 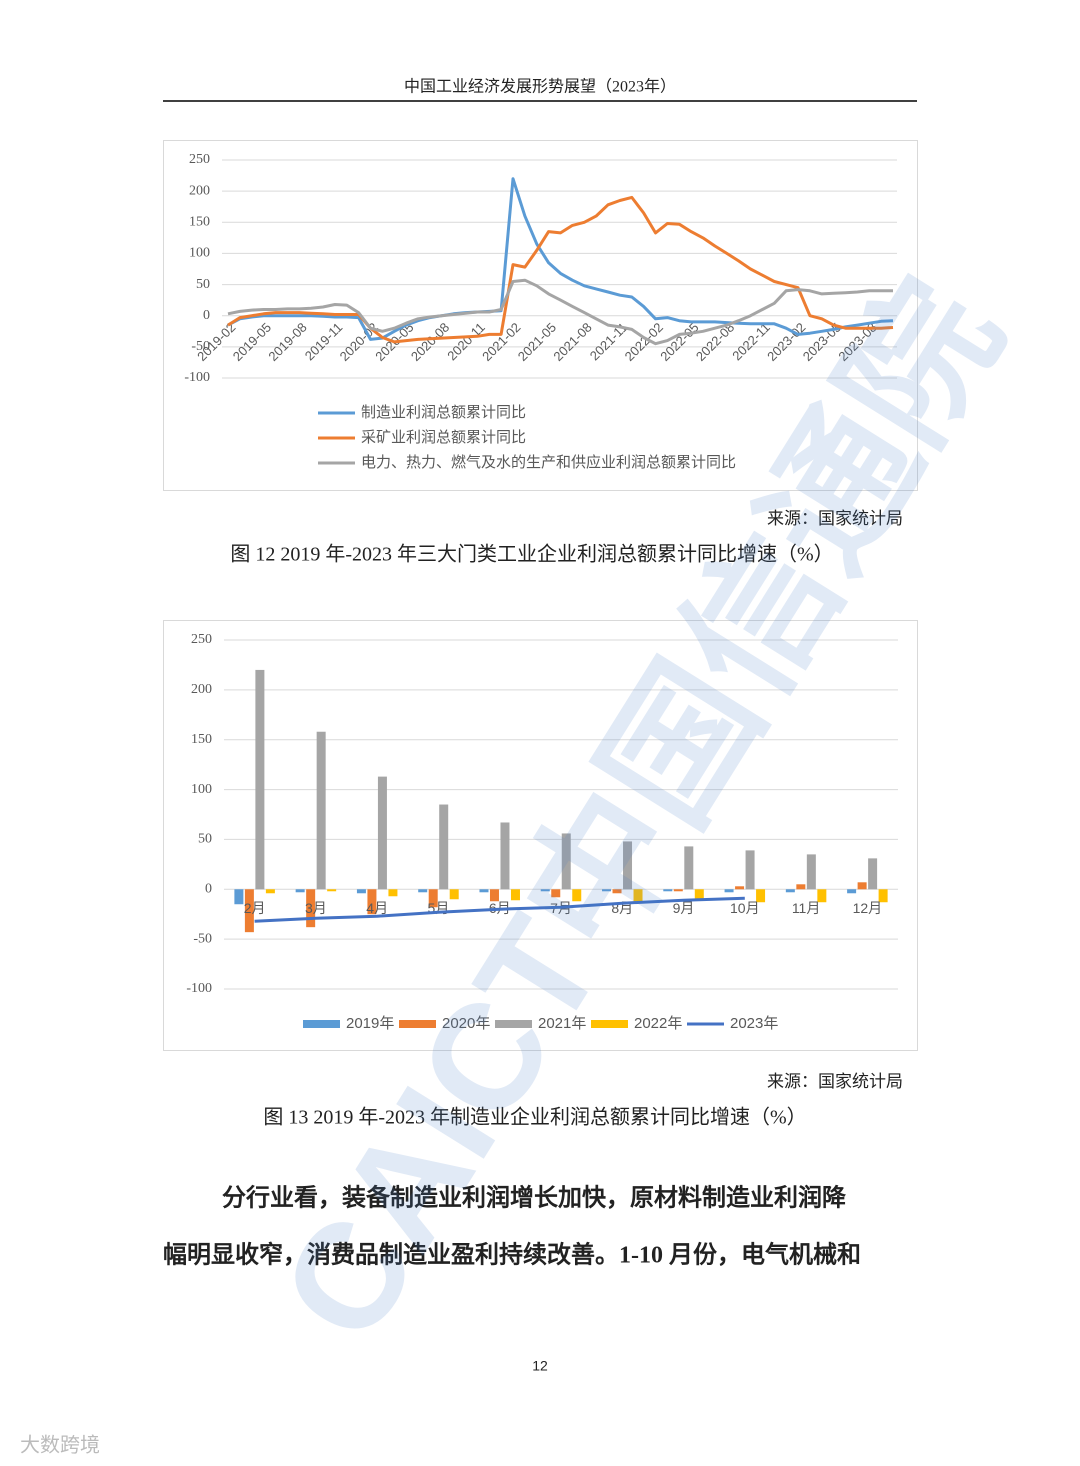 What do you see at coordinates (443, 437) in the screenshot?
I see `legend-label: 采矿业利润总额累计同比` at bounding box center [443, 437].